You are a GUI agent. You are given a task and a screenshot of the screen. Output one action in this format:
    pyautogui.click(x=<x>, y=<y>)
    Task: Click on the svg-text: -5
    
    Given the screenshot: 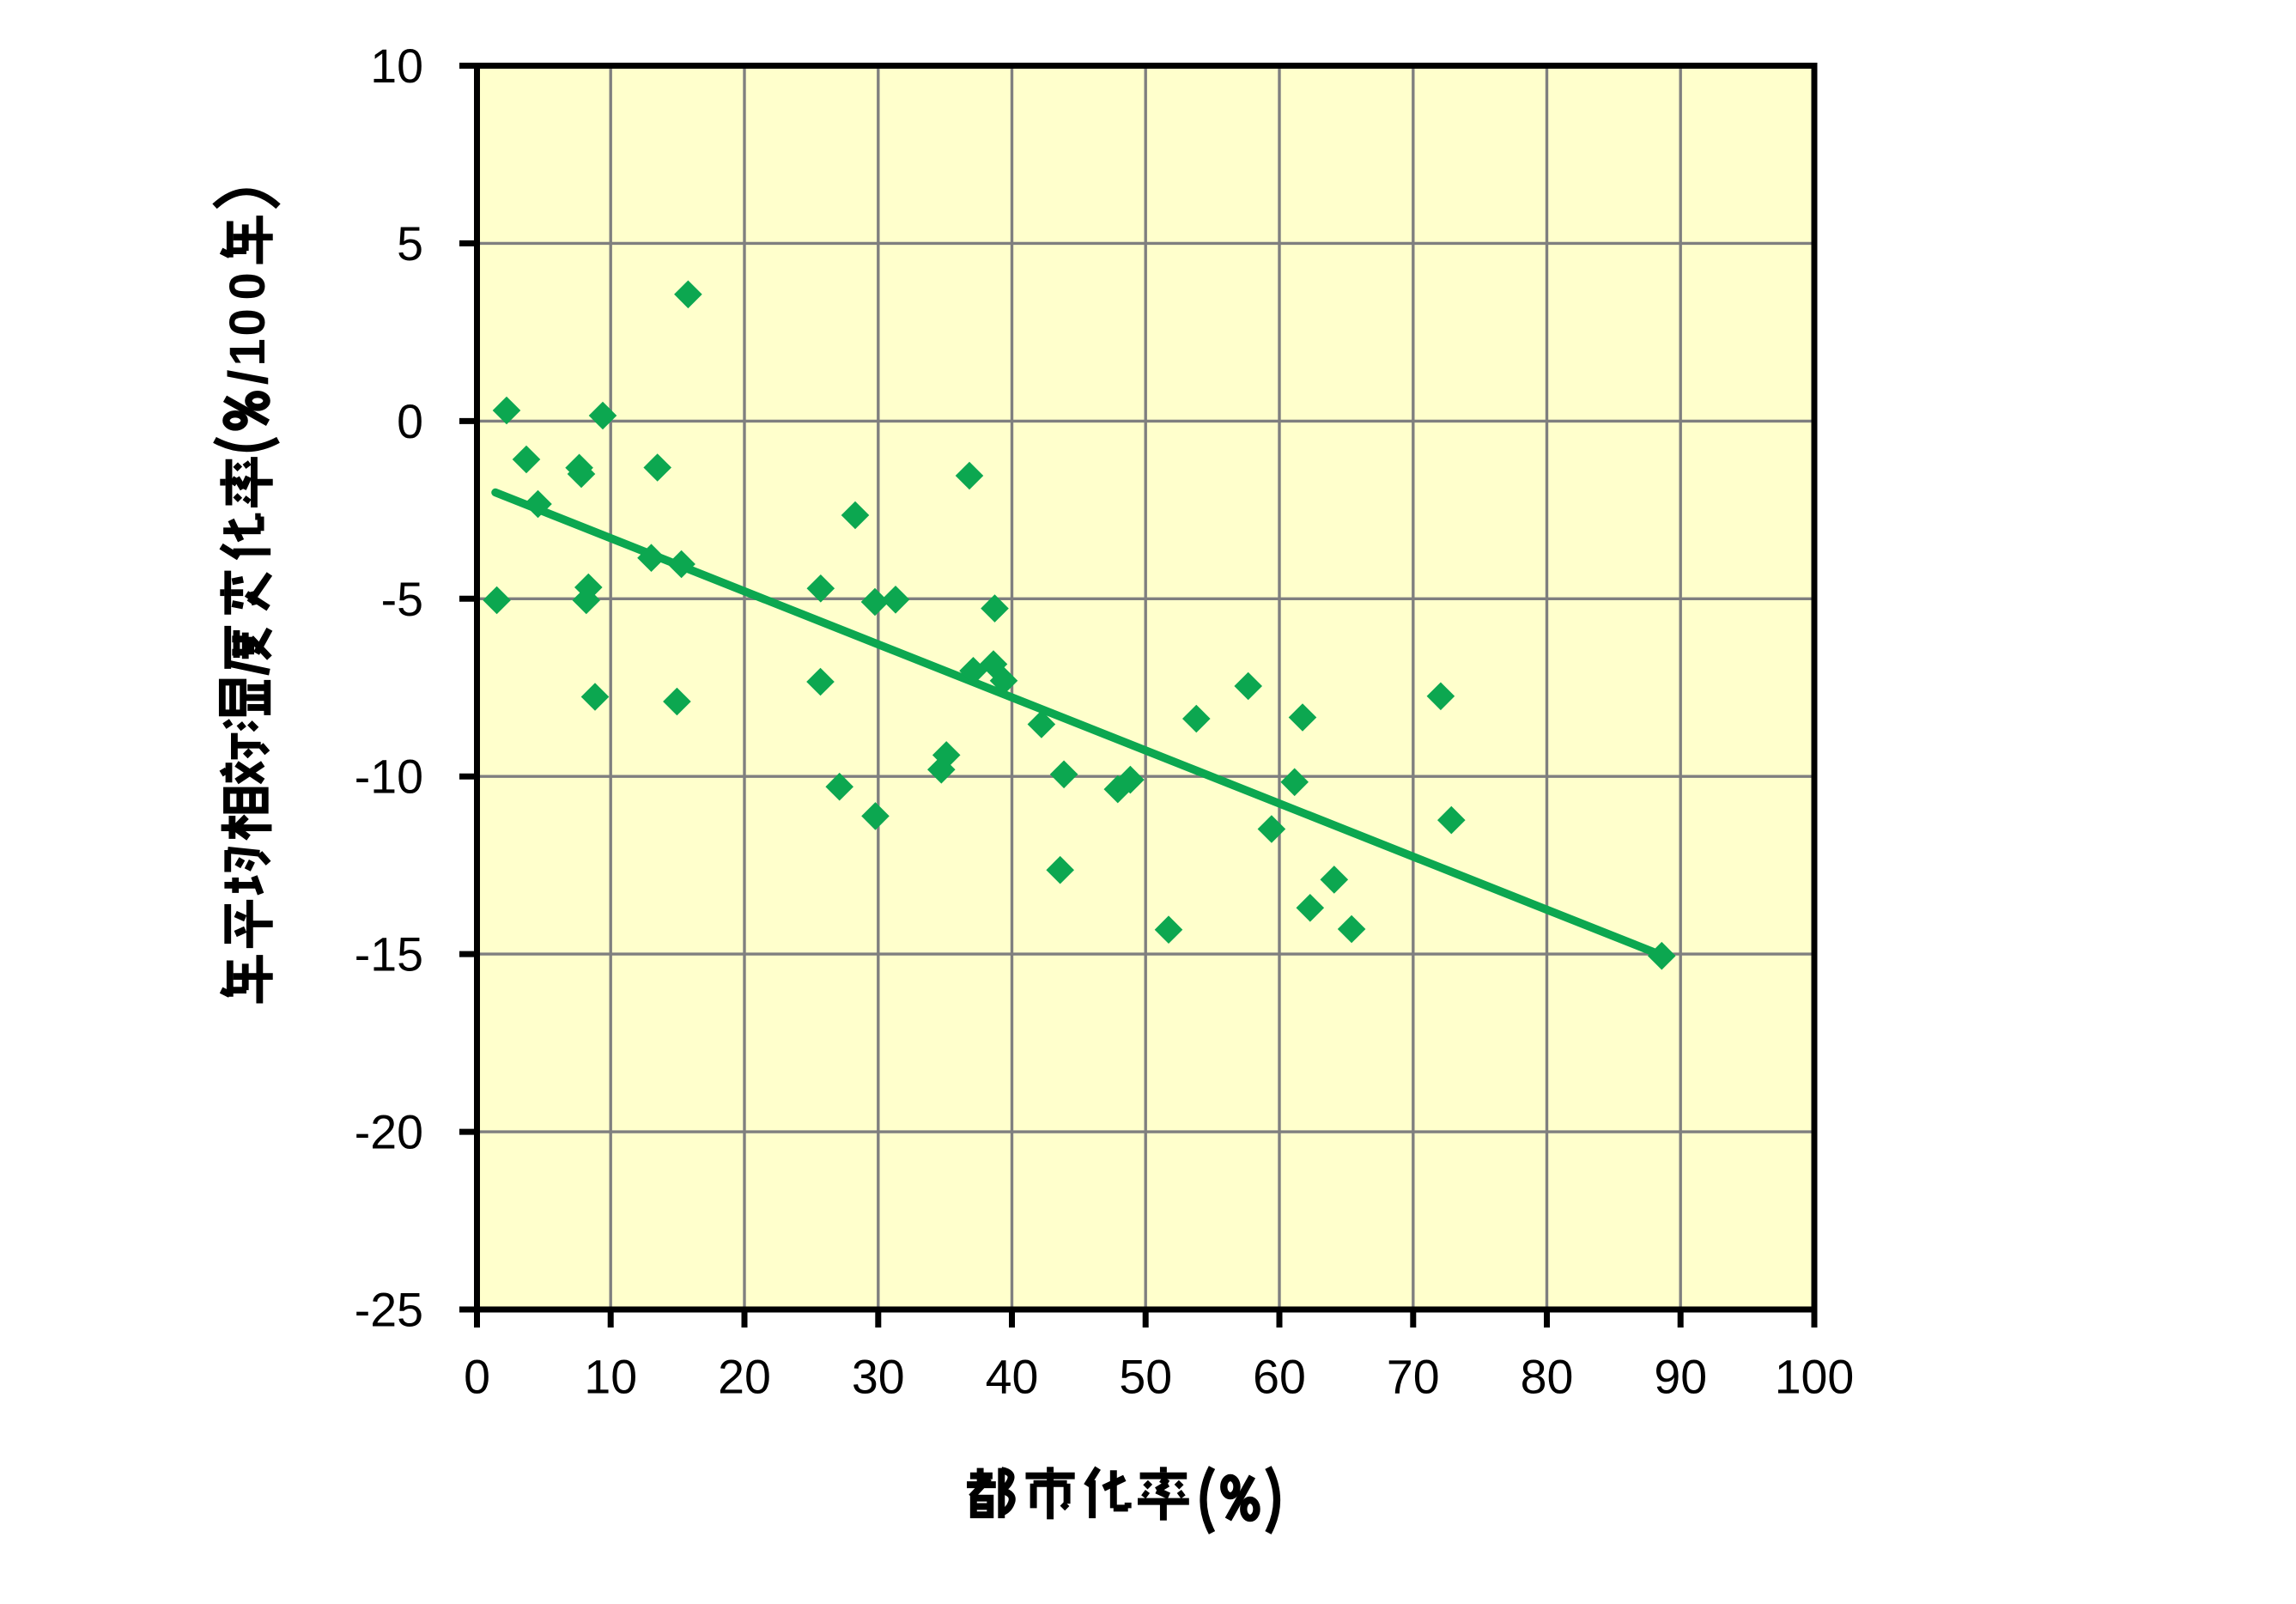 What is the action you would take?
    pyautogui.click(x=402, y=599)
    